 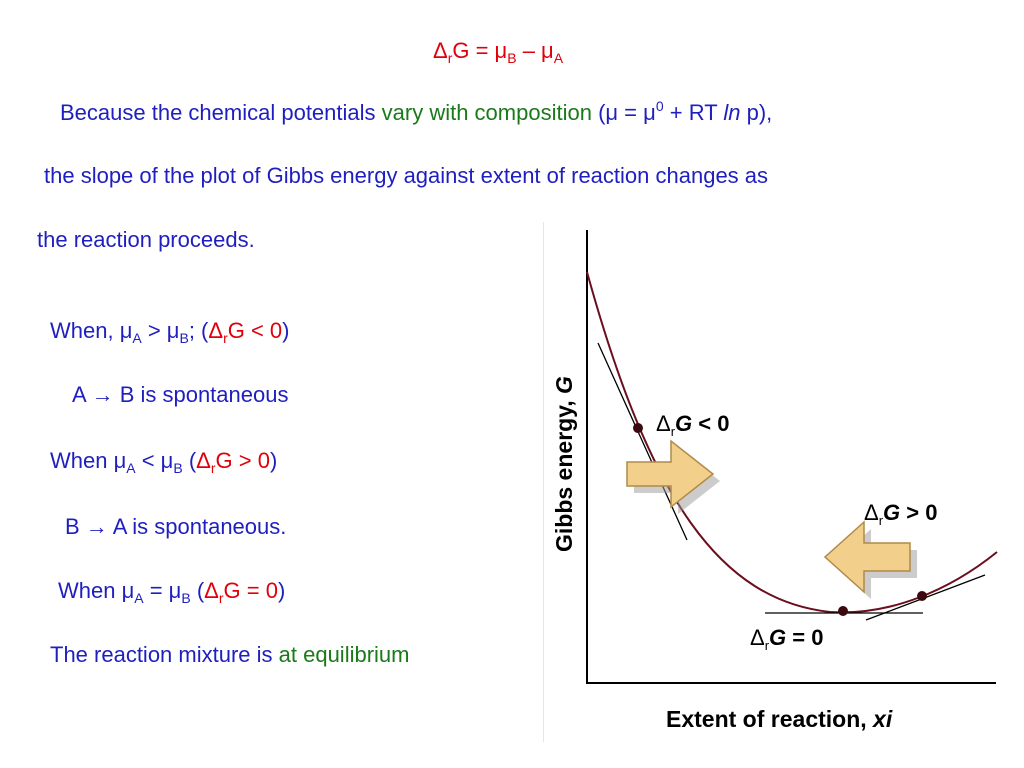 What do you see at coordinates (535, 50) in the screenshot?
I see `title-minus-mu: – μ` at bounding box center [535, 50].